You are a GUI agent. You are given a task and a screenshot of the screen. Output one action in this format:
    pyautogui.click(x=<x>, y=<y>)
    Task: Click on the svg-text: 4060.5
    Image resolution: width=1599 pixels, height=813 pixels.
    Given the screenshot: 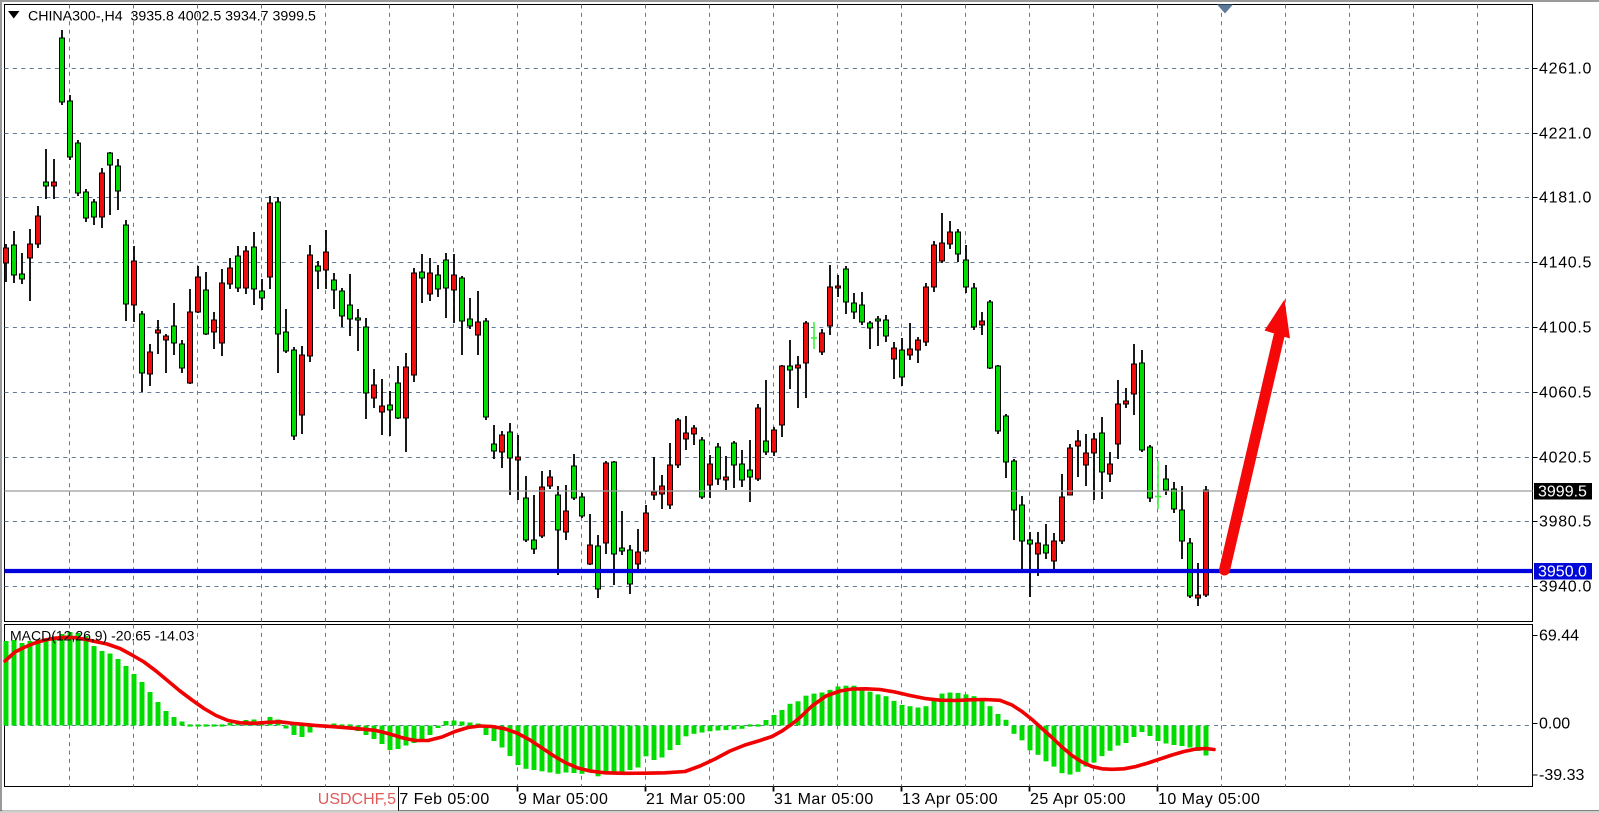 What is the action you would take?
    pyautogui.click(x=1565, y=393)
    